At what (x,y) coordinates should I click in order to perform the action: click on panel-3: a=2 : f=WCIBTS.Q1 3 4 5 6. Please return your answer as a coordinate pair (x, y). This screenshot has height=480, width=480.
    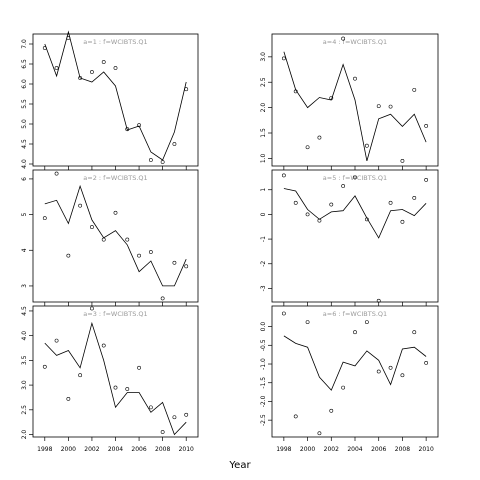
    Looking at the image, I should click on (110, 237).